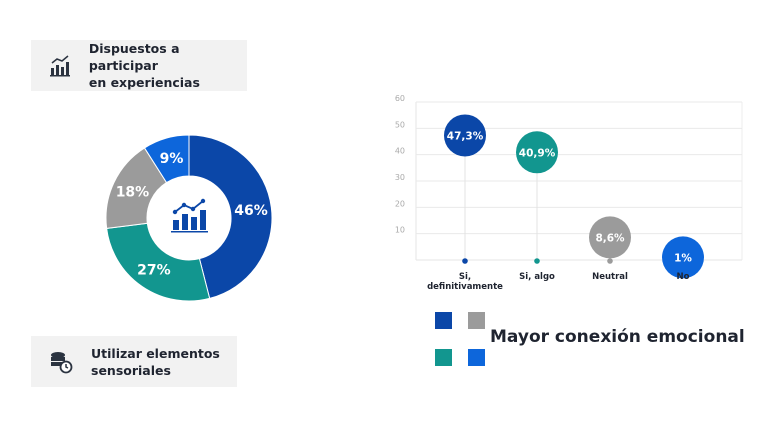  I want to click on x-category-label: Si,, so click(465, 277).